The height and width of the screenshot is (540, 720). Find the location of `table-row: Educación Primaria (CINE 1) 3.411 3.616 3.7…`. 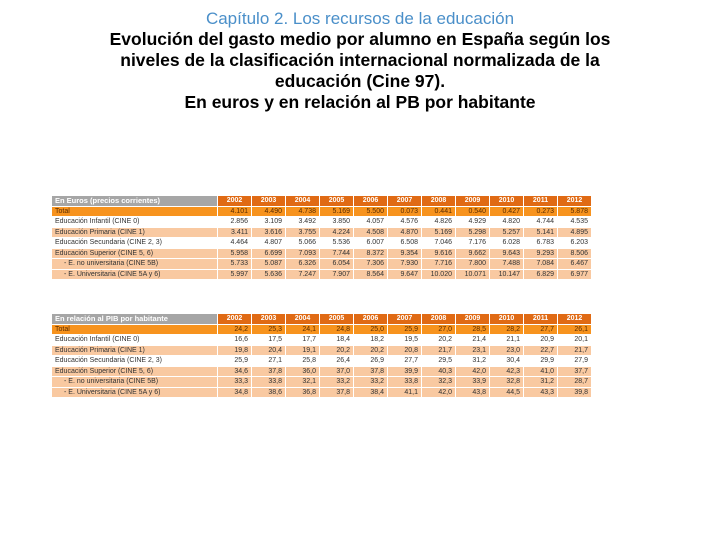

table-row: Educación Primaria (CINE 1) 3.411 3.616 3.7… is located at coordinates (321, 232).